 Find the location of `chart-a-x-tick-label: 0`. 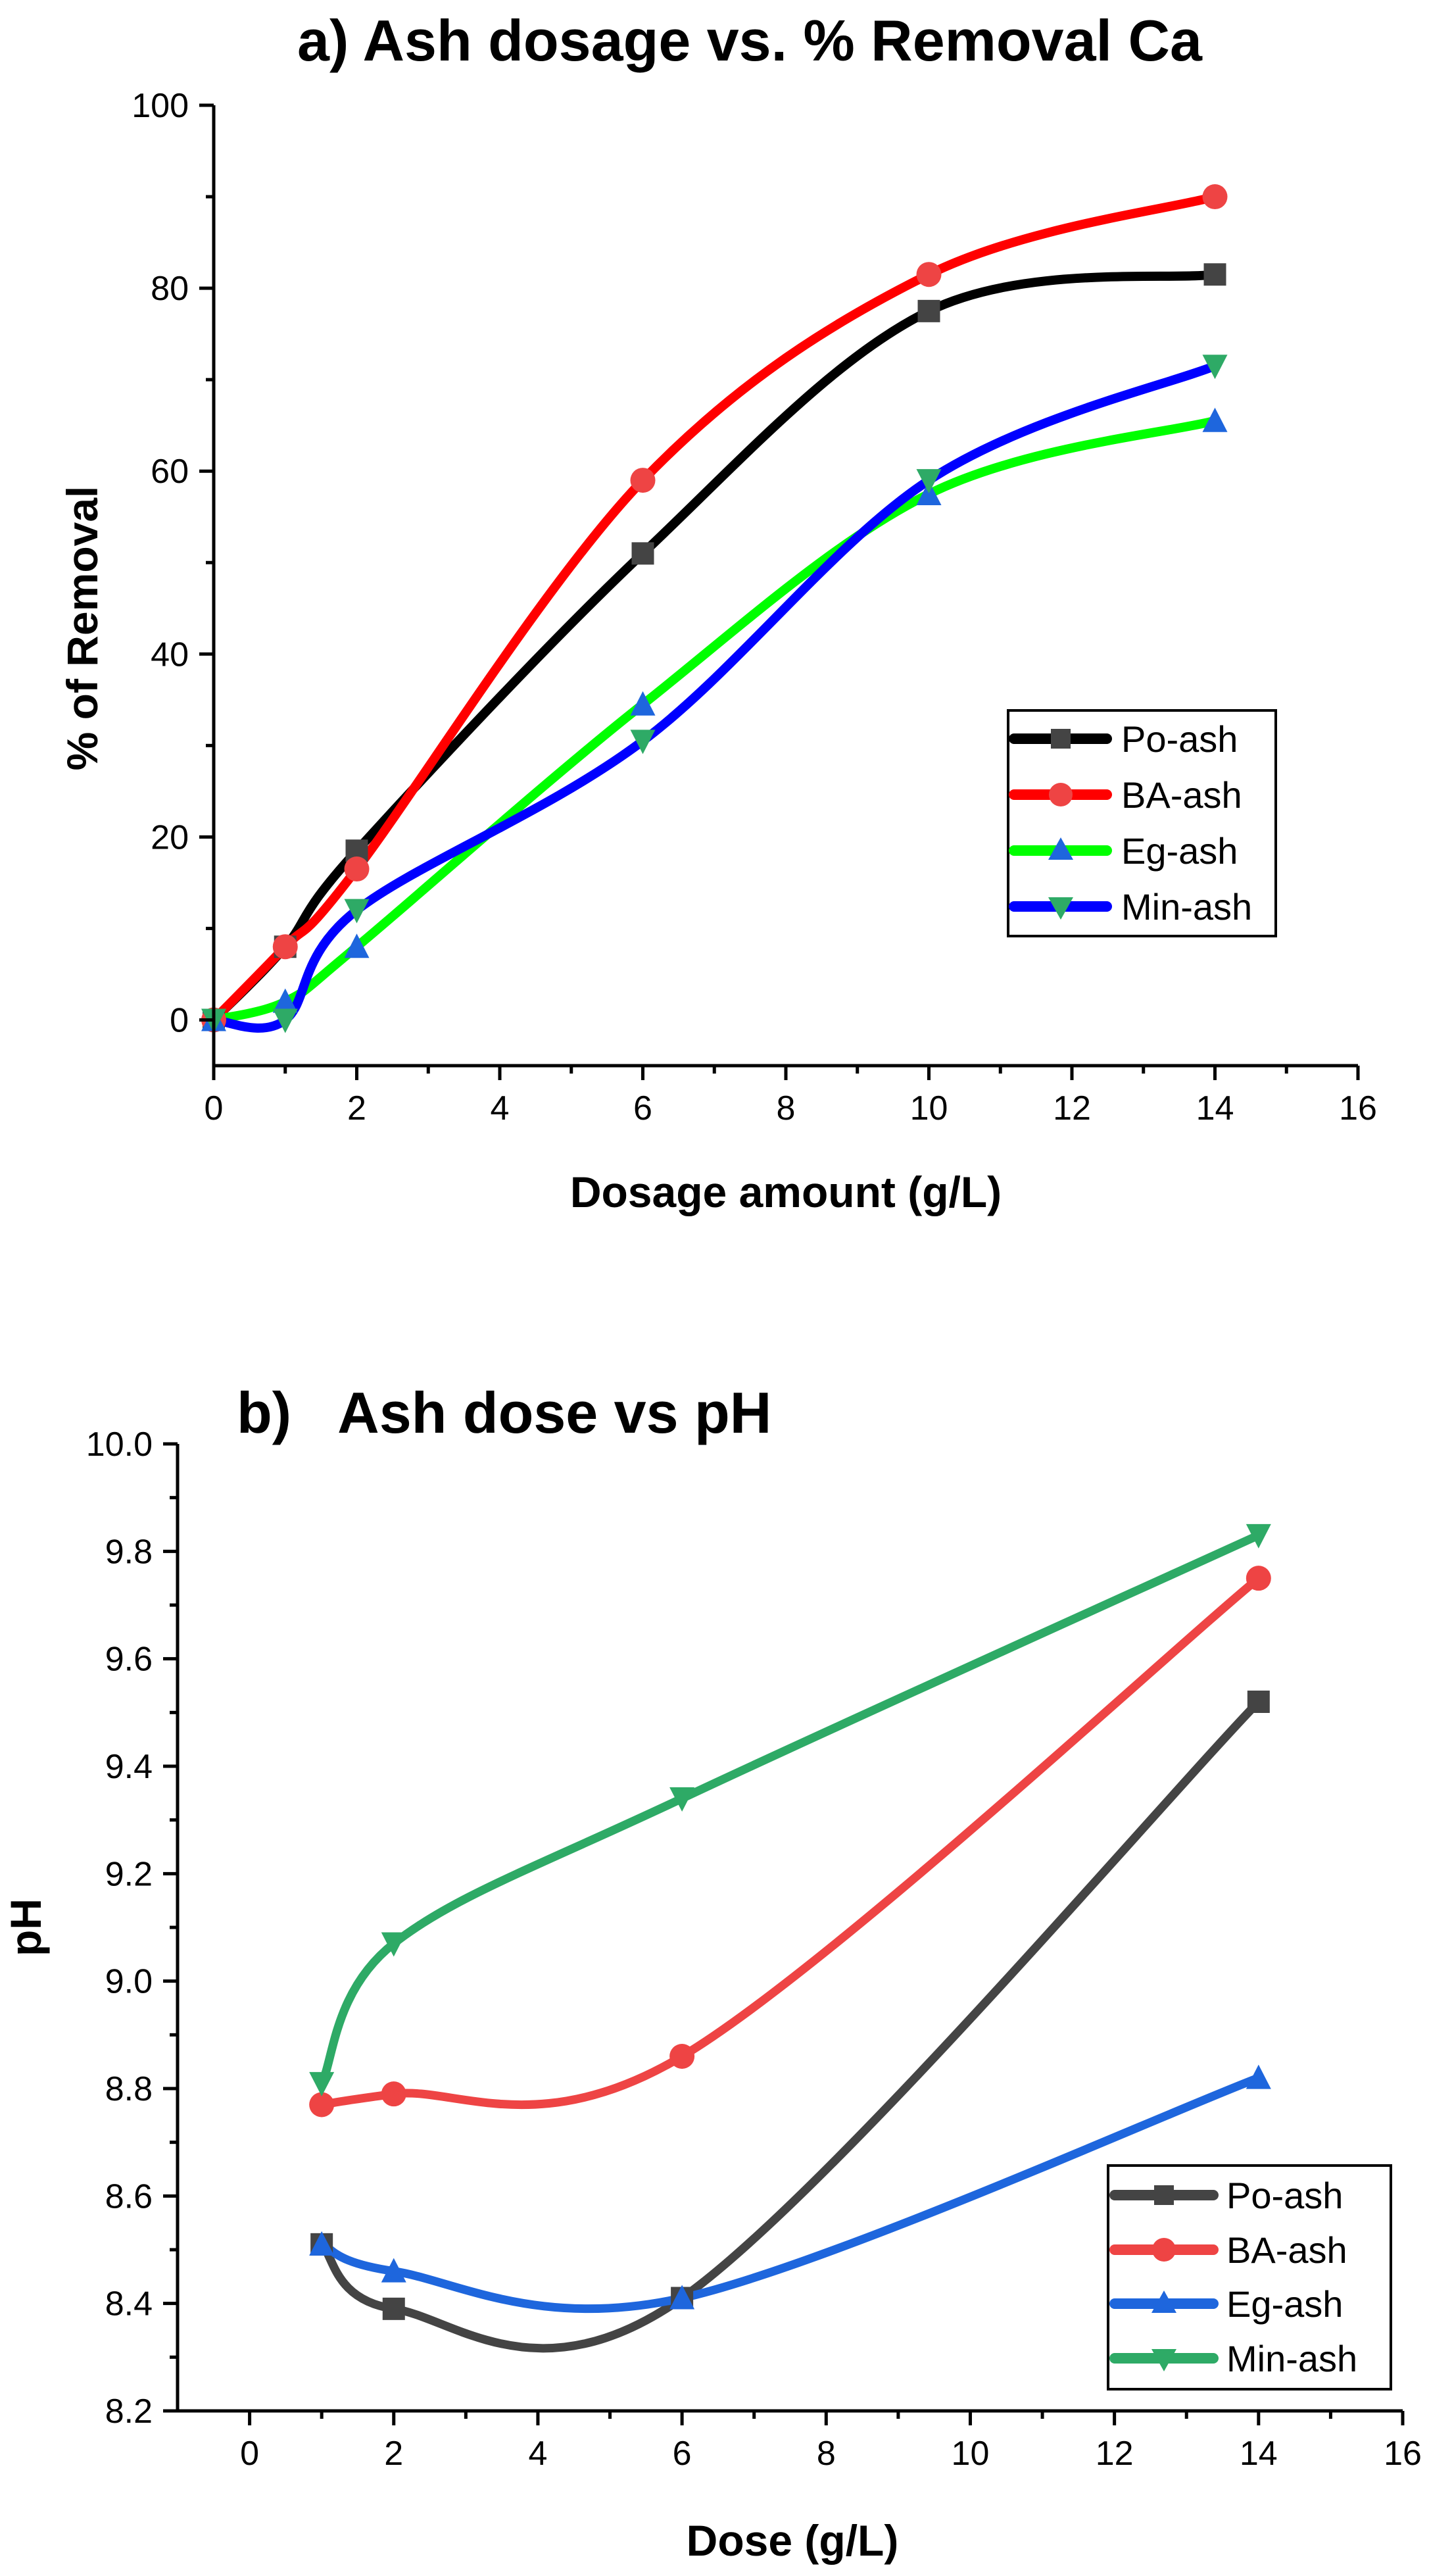

chart-a-x-tick-label: 0 is located at coordinates (214, 1108).